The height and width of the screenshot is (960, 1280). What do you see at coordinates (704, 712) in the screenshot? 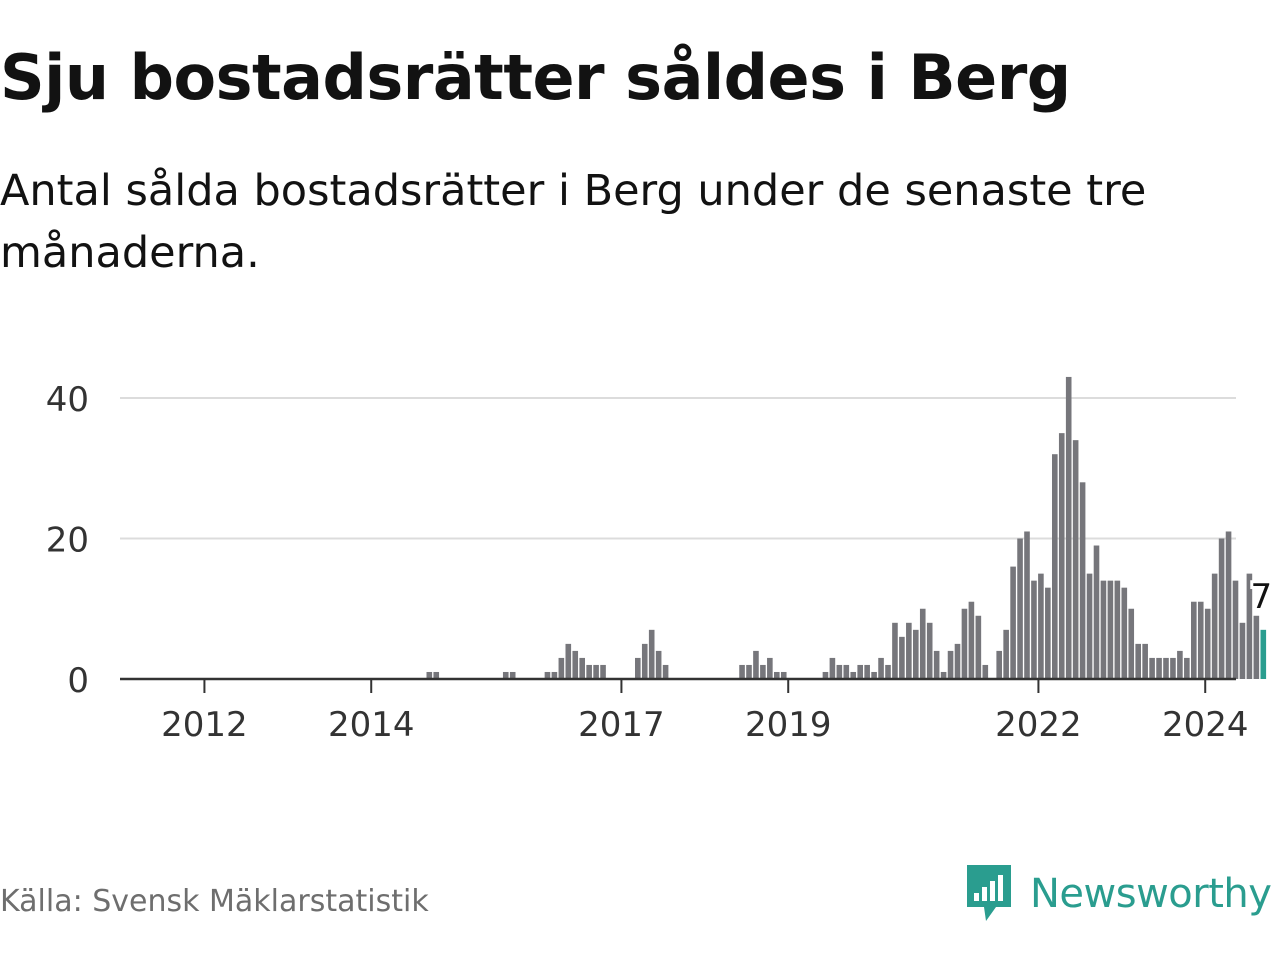
I see `x-axis-ticks: 2012 2014 2017 2019 2022 2024` at bounding box center [704, 712].